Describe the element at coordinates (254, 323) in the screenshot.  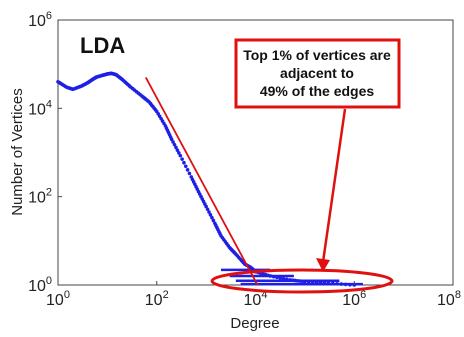
I see `x-axis-title: Degree` at that location.